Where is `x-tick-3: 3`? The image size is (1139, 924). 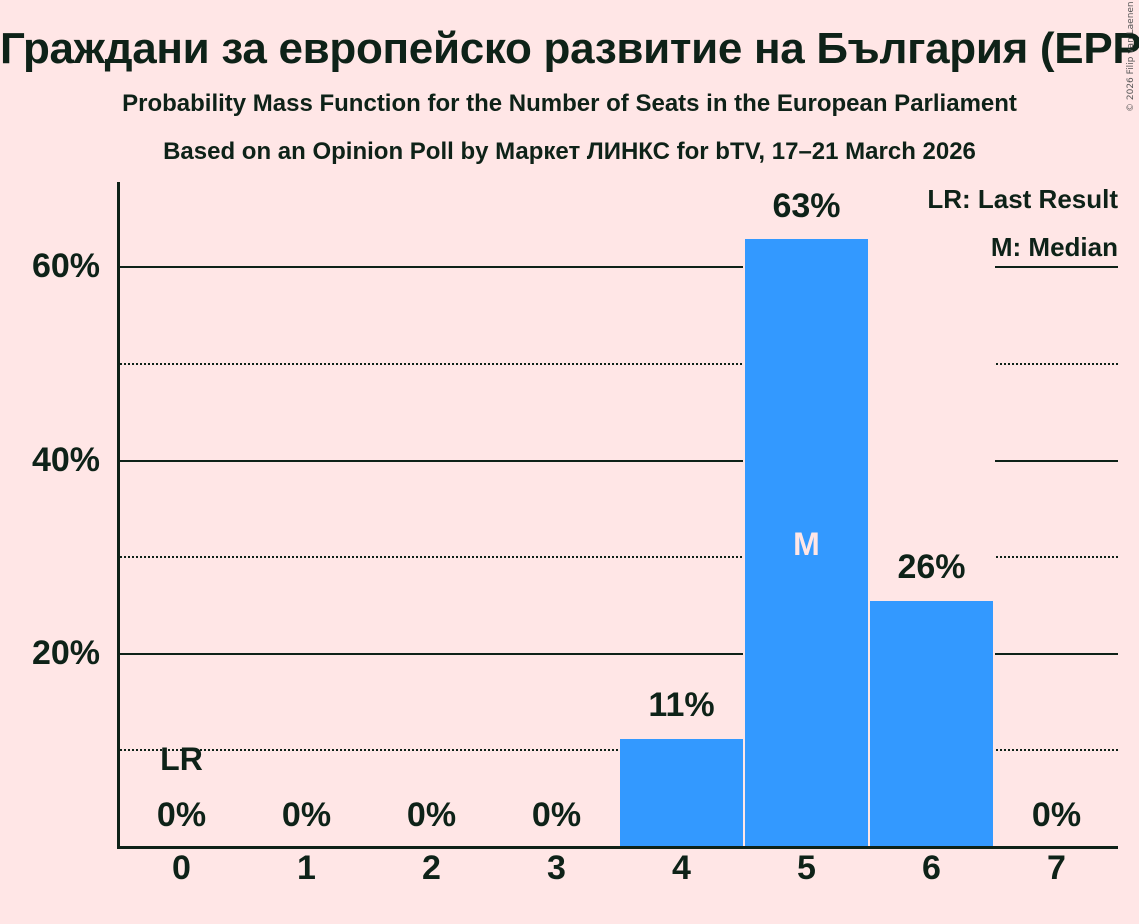
x-tick-3: 3 is located at coordinates (556, 868).